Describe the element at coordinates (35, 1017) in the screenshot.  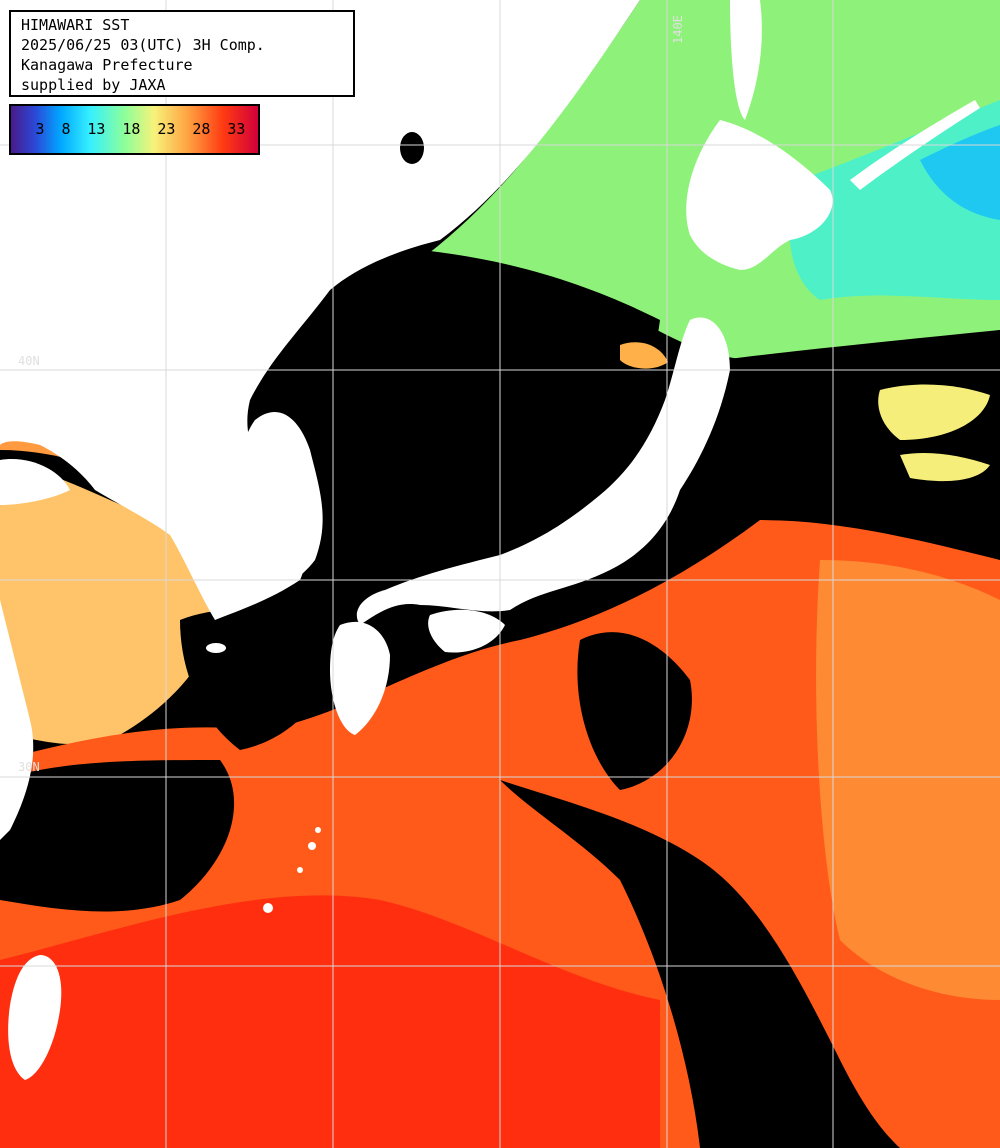
I see `land-taiwan` at that location.